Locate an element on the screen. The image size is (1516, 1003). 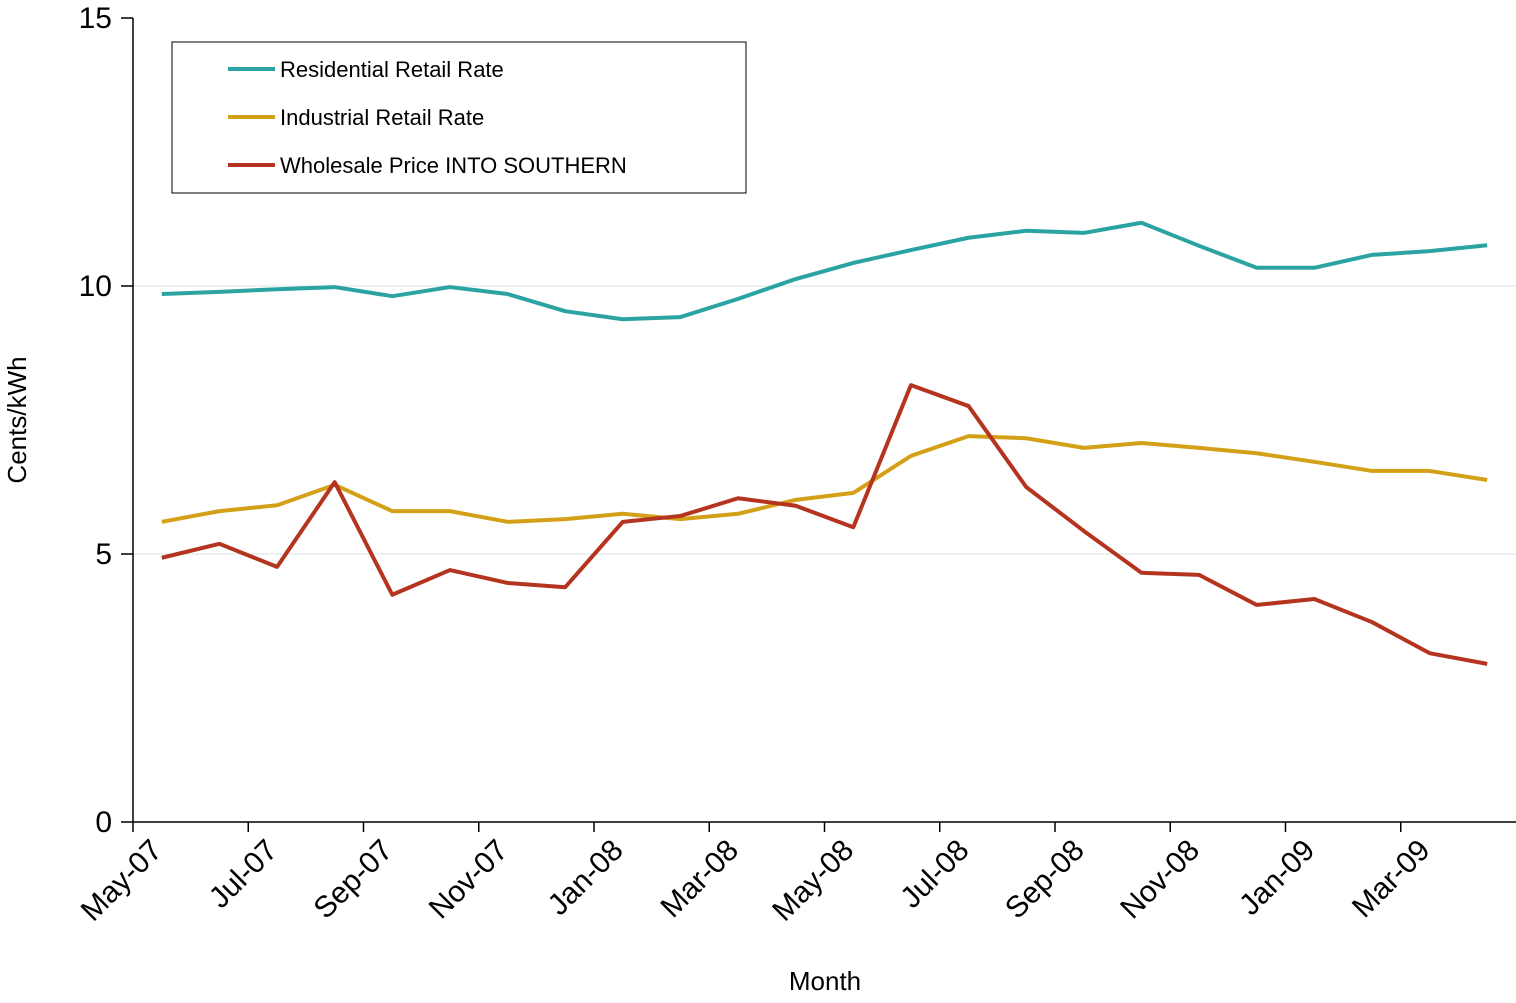
x-tick-label: Nov-08 is located at coordinates (1160, 880).